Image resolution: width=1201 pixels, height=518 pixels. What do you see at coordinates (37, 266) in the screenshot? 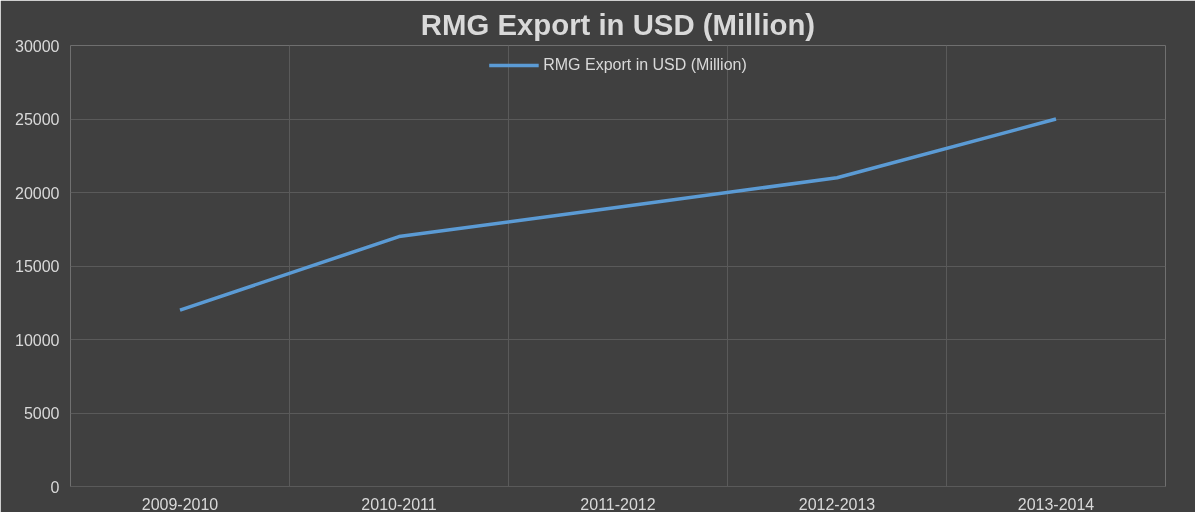
I see `y-tick-label: 15000` at bounding box center [37, 266].